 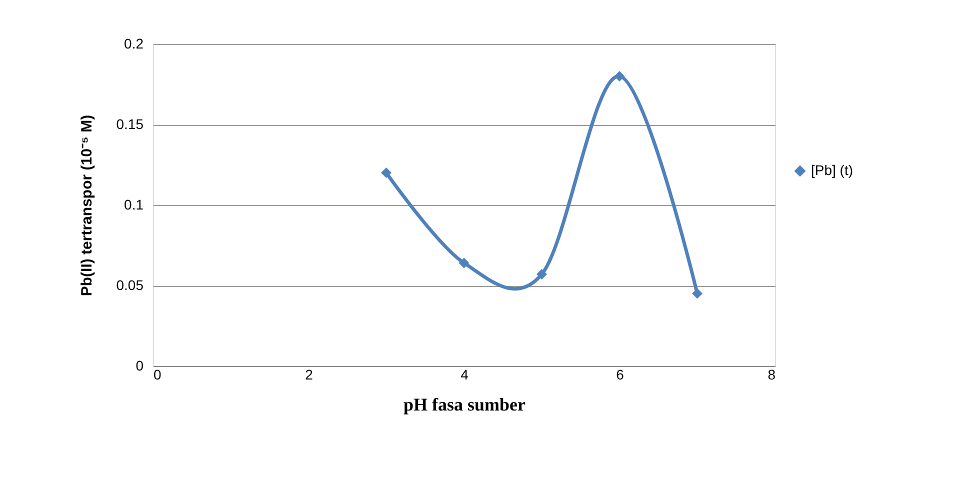 I want to click on y-tick-label: 0.15, so click(x=130, y=124).